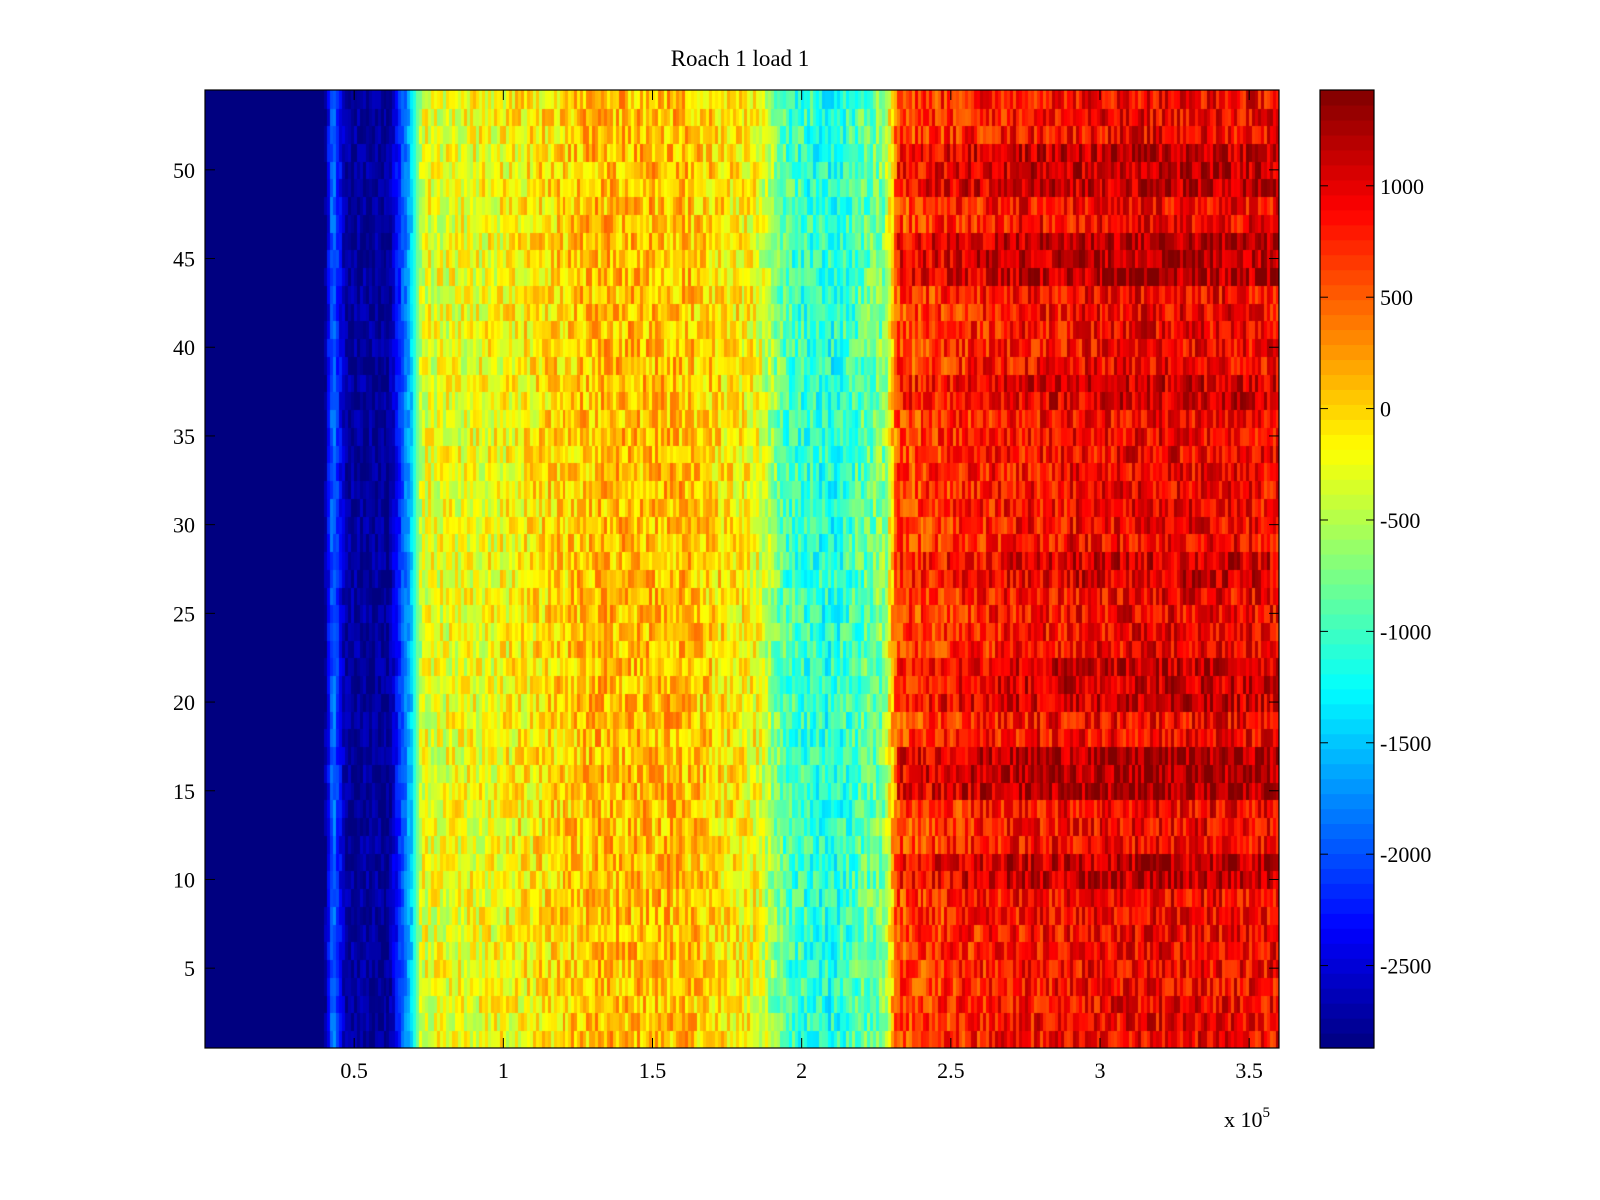  What do you see at coordinates (1400, 520) in the screenshot?
I see `colorbar-tick-label: -500` at bounding box center [1400, 520].